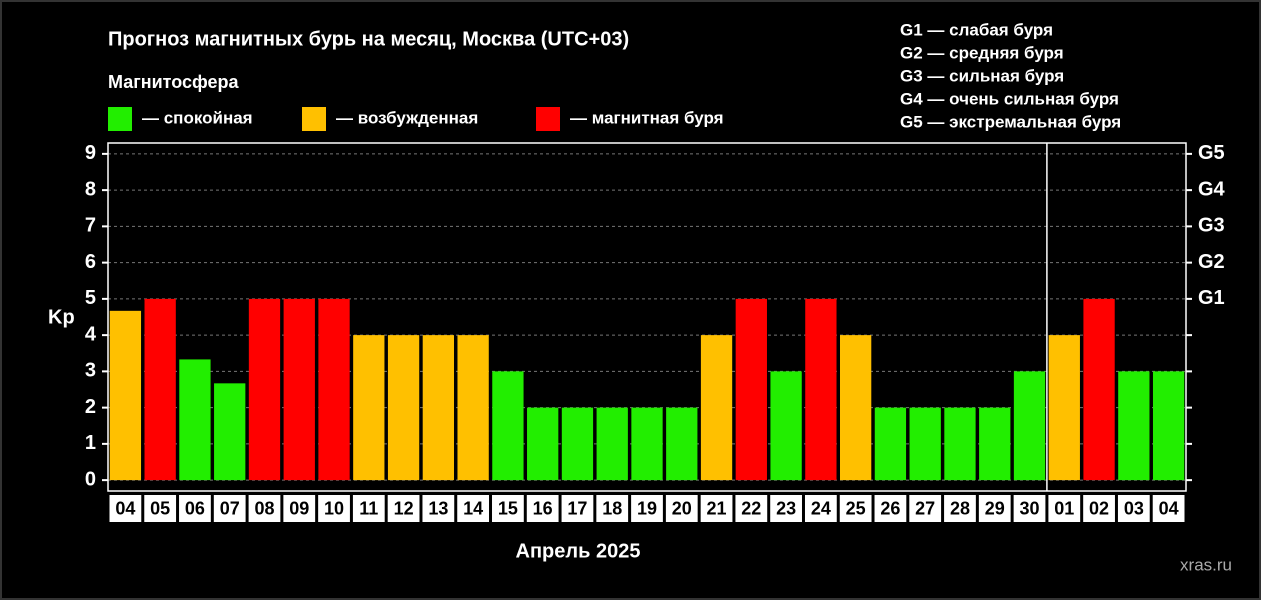 The height and width of the screenshot is (600, 1261). I want to click on x-tick-label: 12, so click(404, 508).